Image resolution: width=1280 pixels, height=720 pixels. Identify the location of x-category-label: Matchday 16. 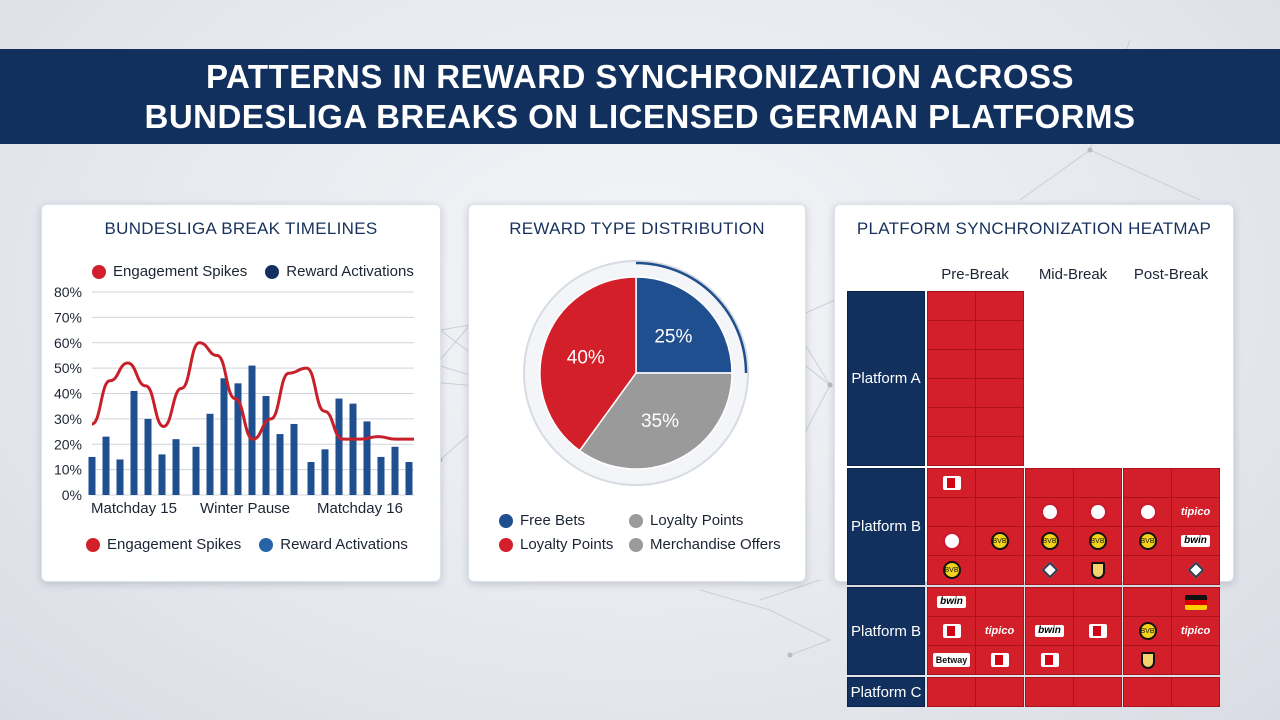
(360, 508).